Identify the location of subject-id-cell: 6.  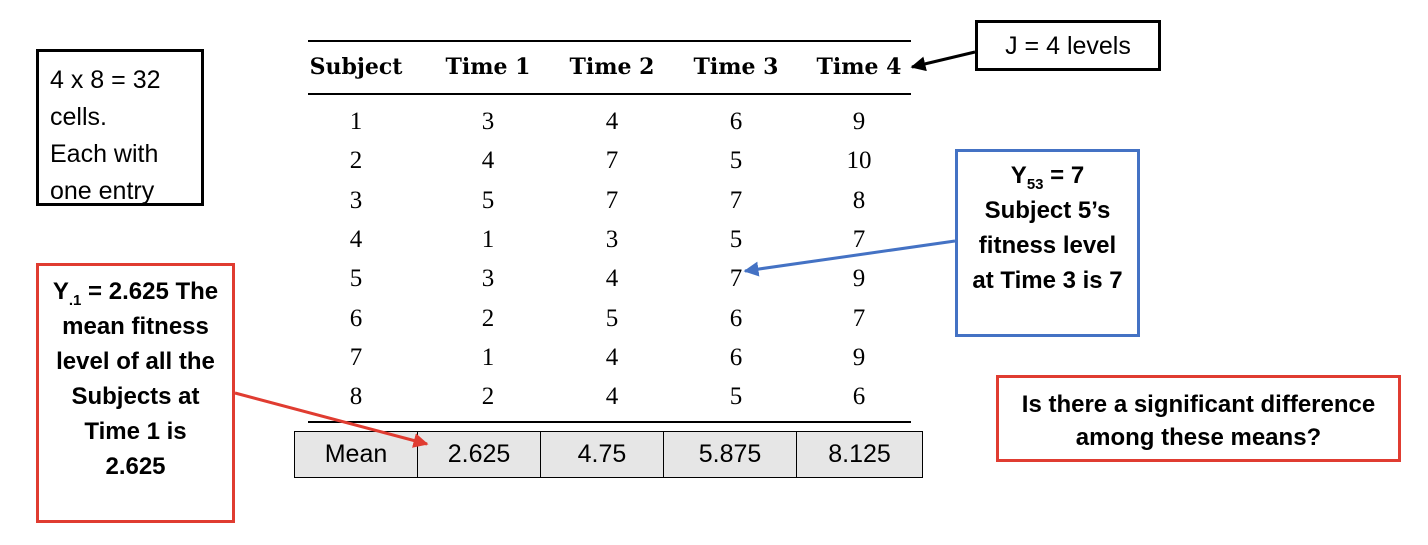
(356, 318).